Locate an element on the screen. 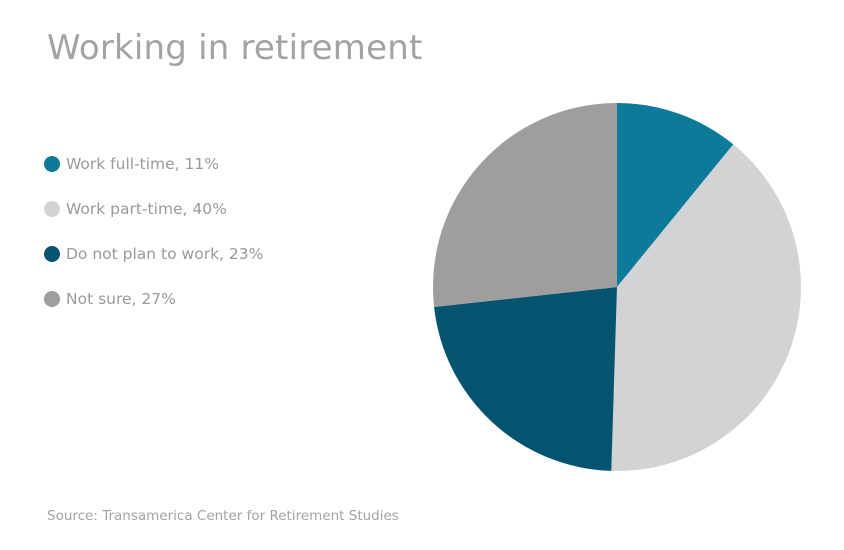  legend-item-work-part-time: Work part-time, 40% is located at coordinates (153, 208).